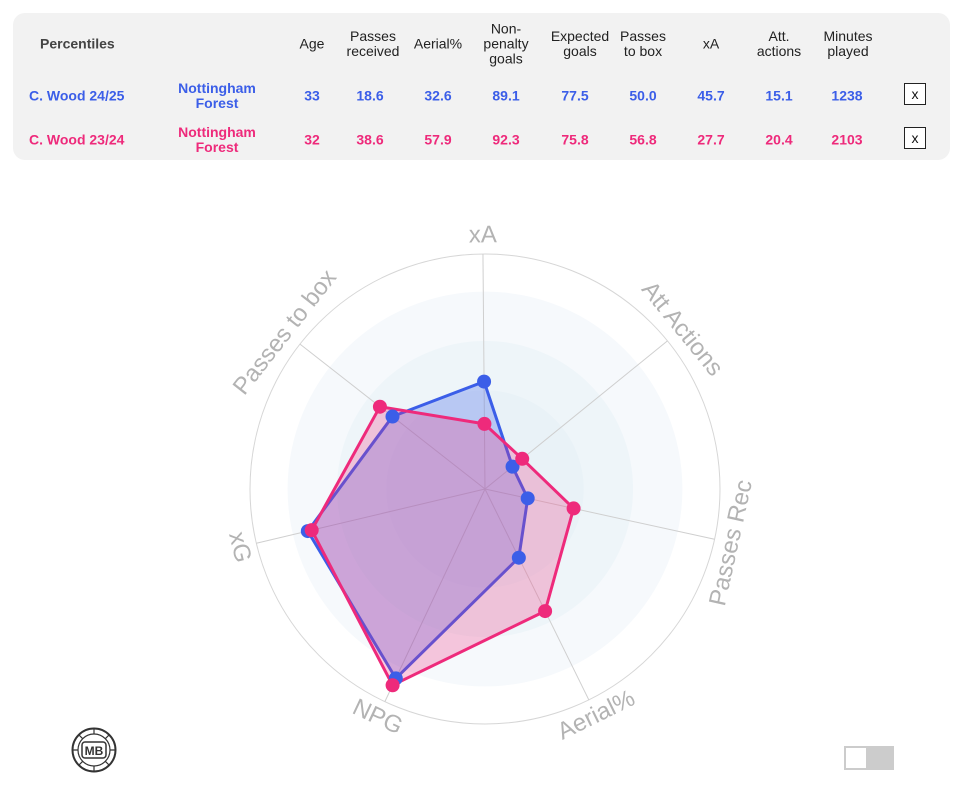 Image resolution: width=966 pixels, height=806 pixels. Describe the element at coordinates (643, 95) in the screenshot. I see `row1-passes-box: 50.0` at that location.